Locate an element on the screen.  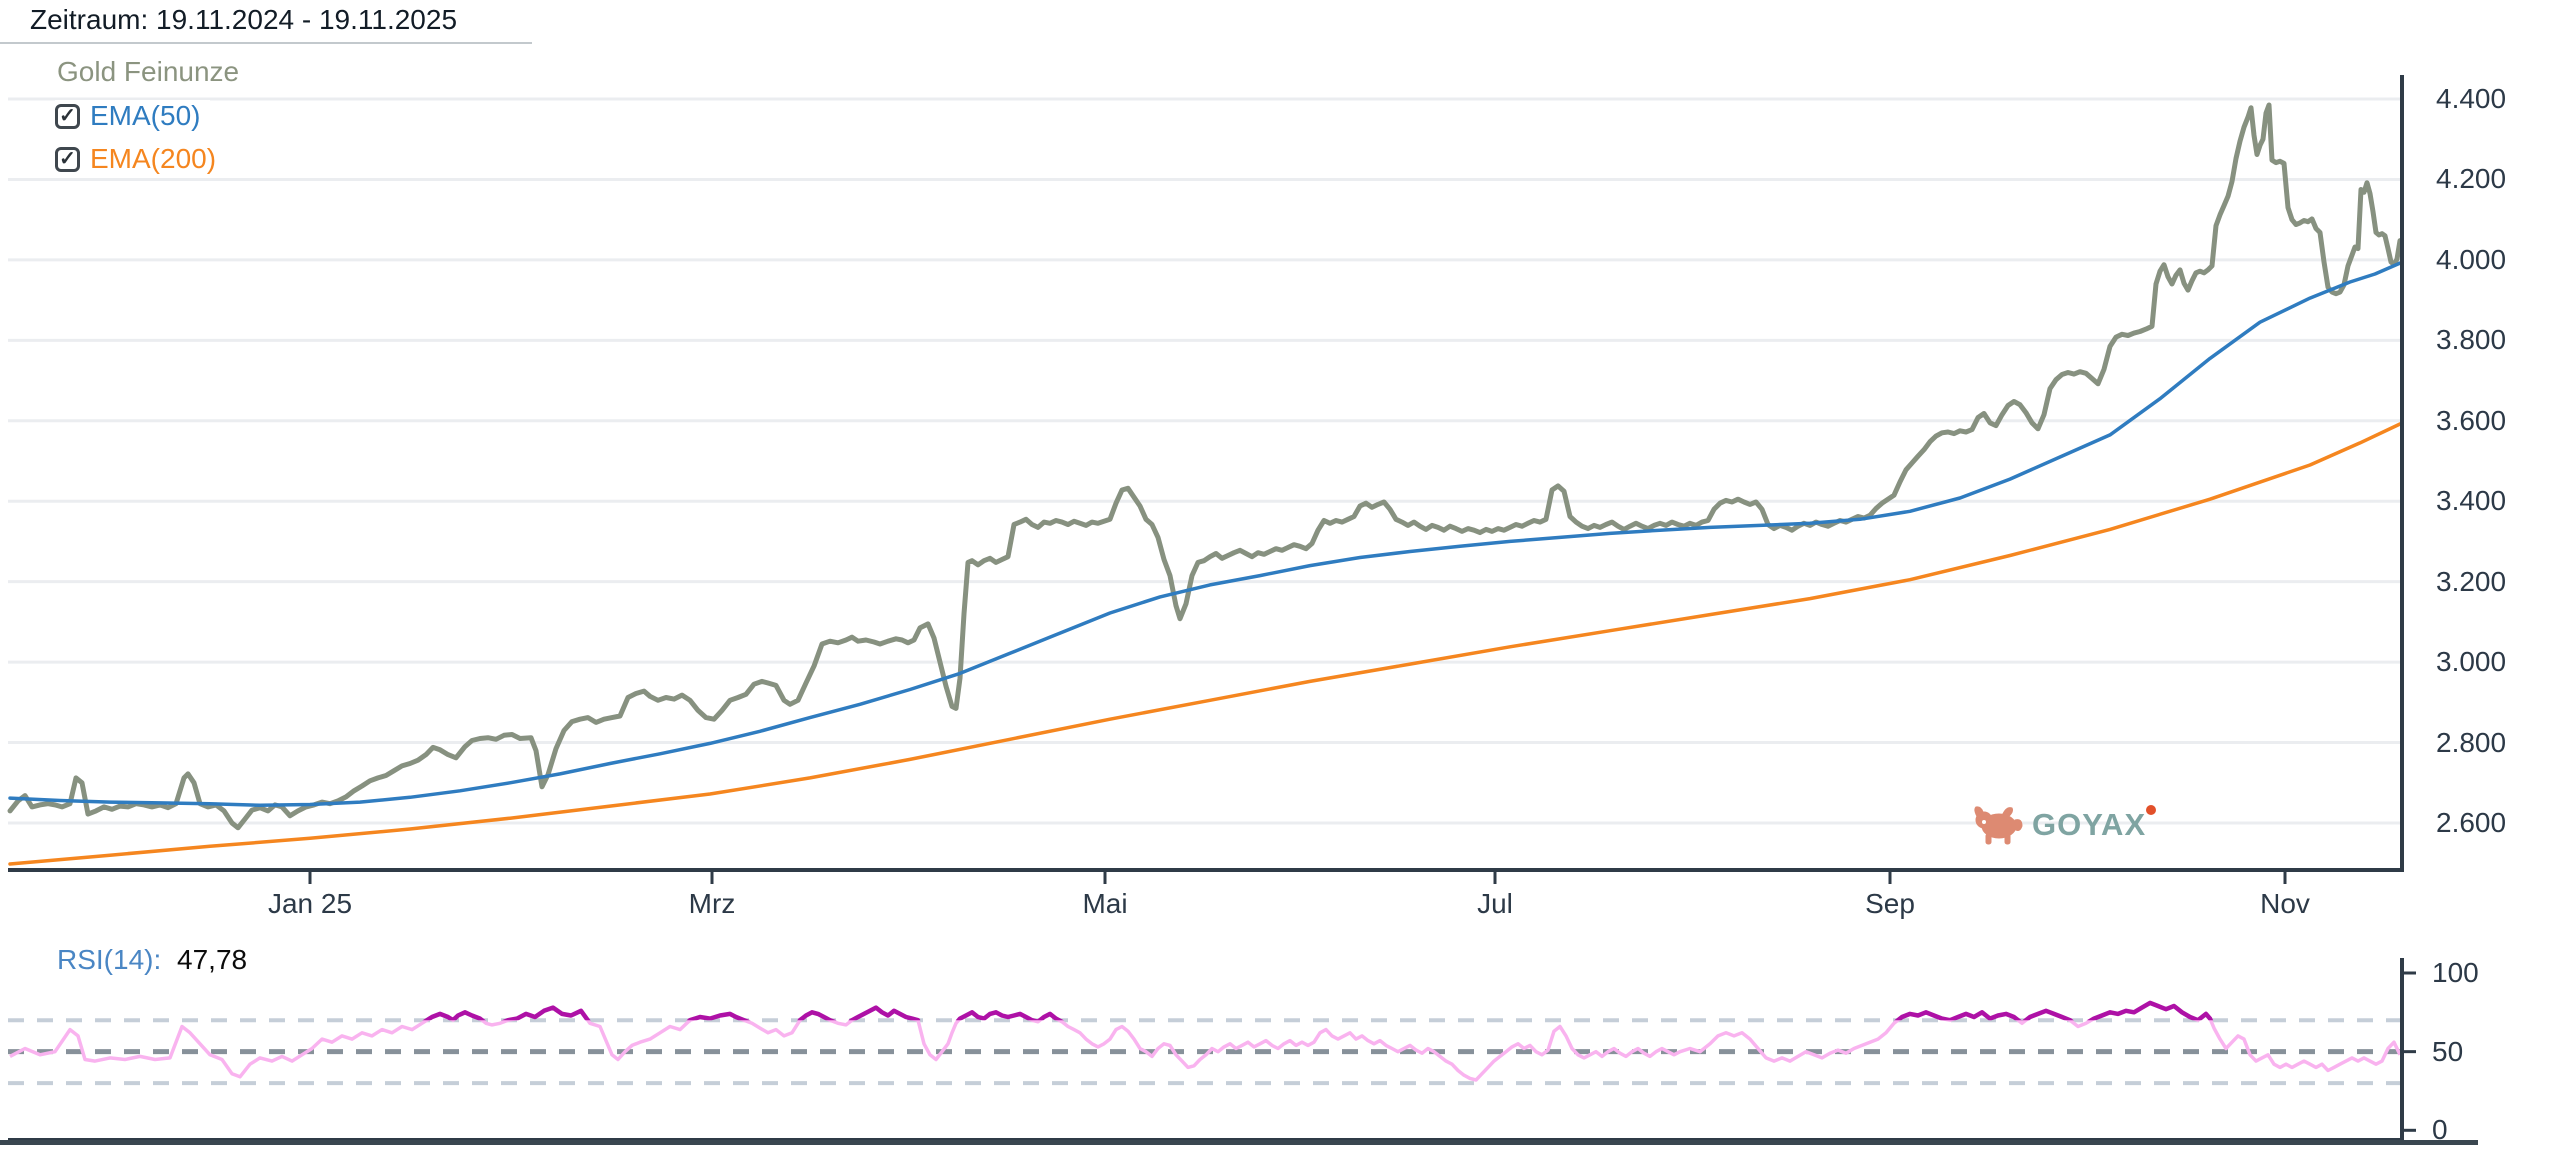
y-axis-tick-label: 4.200 is located at coordinates (2471, 179).